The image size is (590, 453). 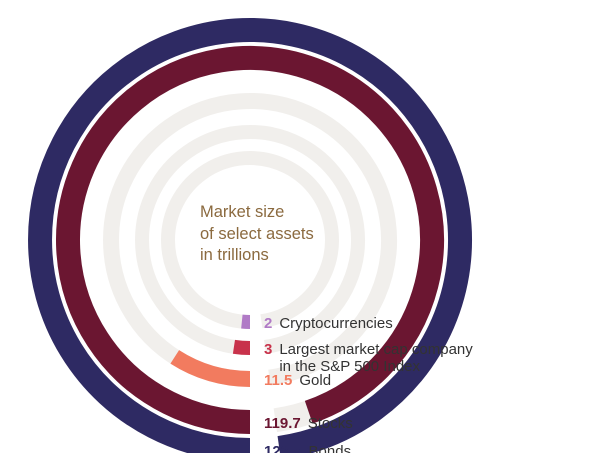 What do you see at coordinates (241, 347) in the screenshot?
I see `bar-largest-market-cap-company-in-the-s-p-500-index` at bounding box center [241, 347].